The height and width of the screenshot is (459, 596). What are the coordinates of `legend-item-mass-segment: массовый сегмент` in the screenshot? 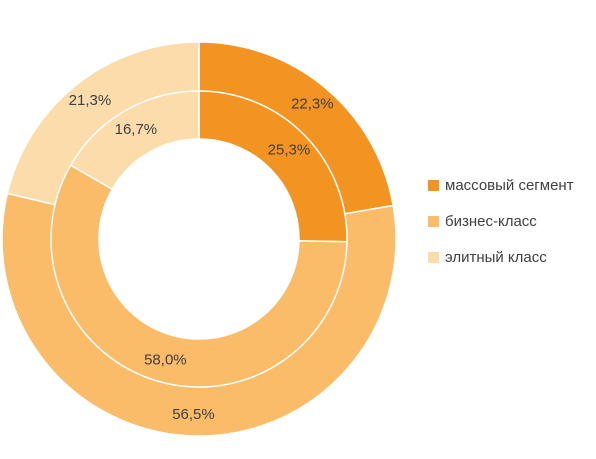 It's located at (501, 185).